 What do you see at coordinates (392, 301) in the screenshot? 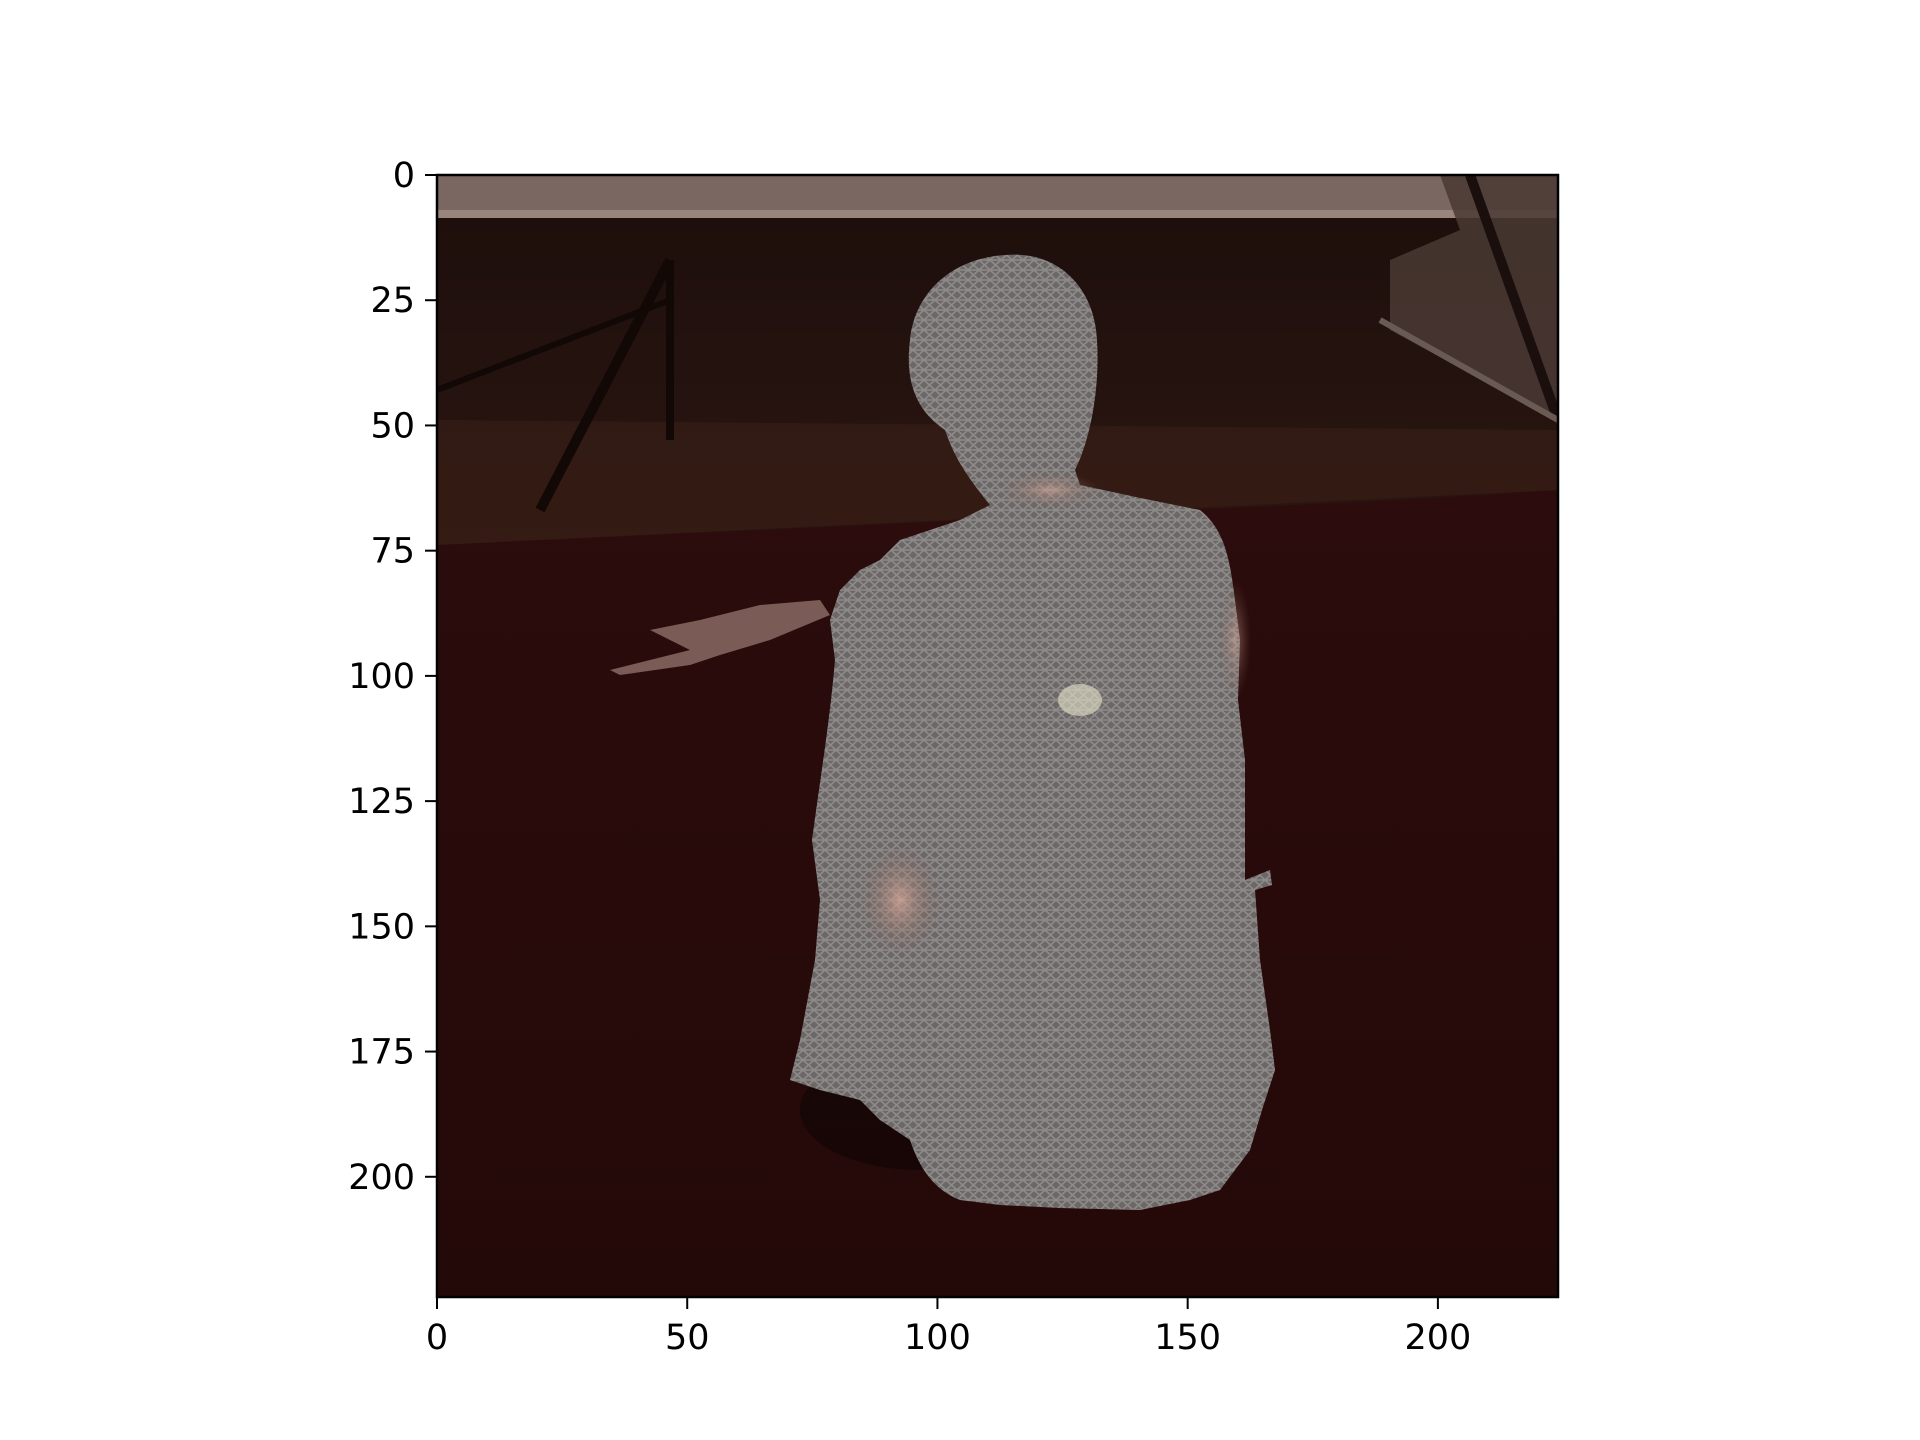
I see `y-tick-label: 25` at bounding box center [392, 301].